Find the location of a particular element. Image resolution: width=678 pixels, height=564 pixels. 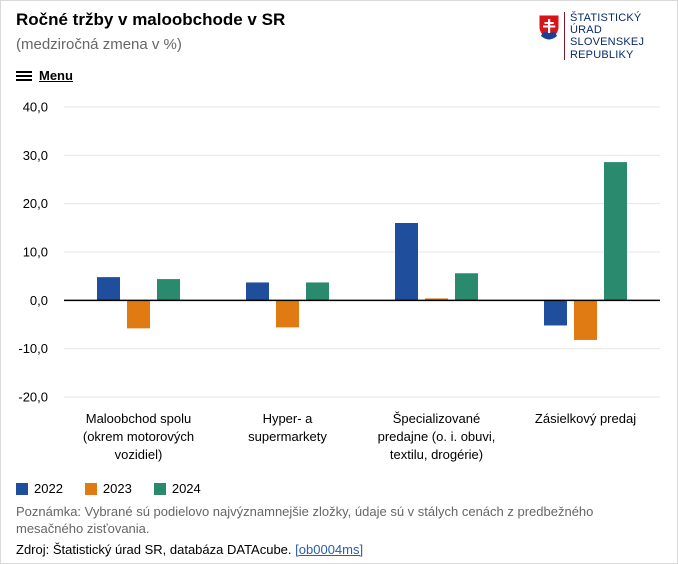

menu-button: Menu is located at coordinates (44, 75).